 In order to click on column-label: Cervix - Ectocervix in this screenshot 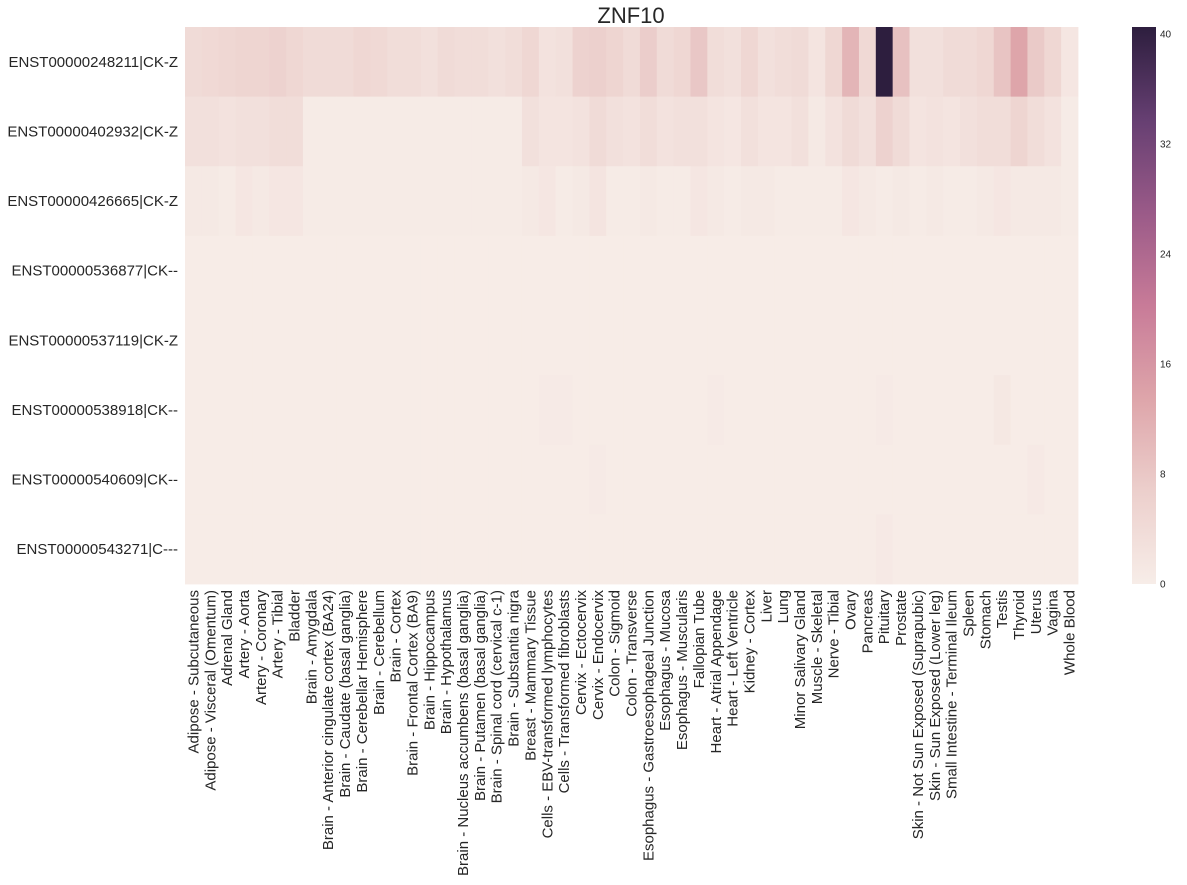, I will do `click(581, 653)`.